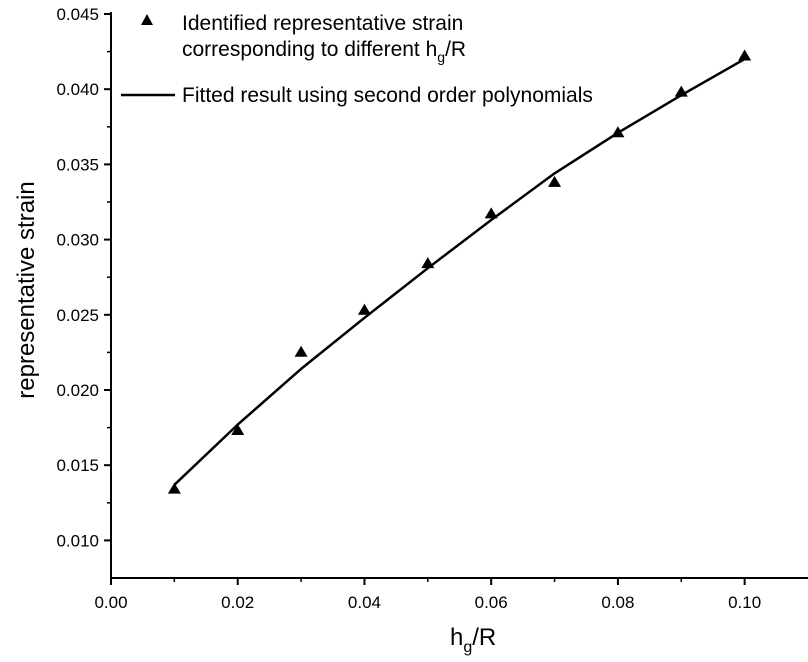 This screenshot has height=662, width=808. What do you see at coordinates (77, 465) in the screenshot?
I see `y-tick-label: 0.015` at bounding box center [77, 465].